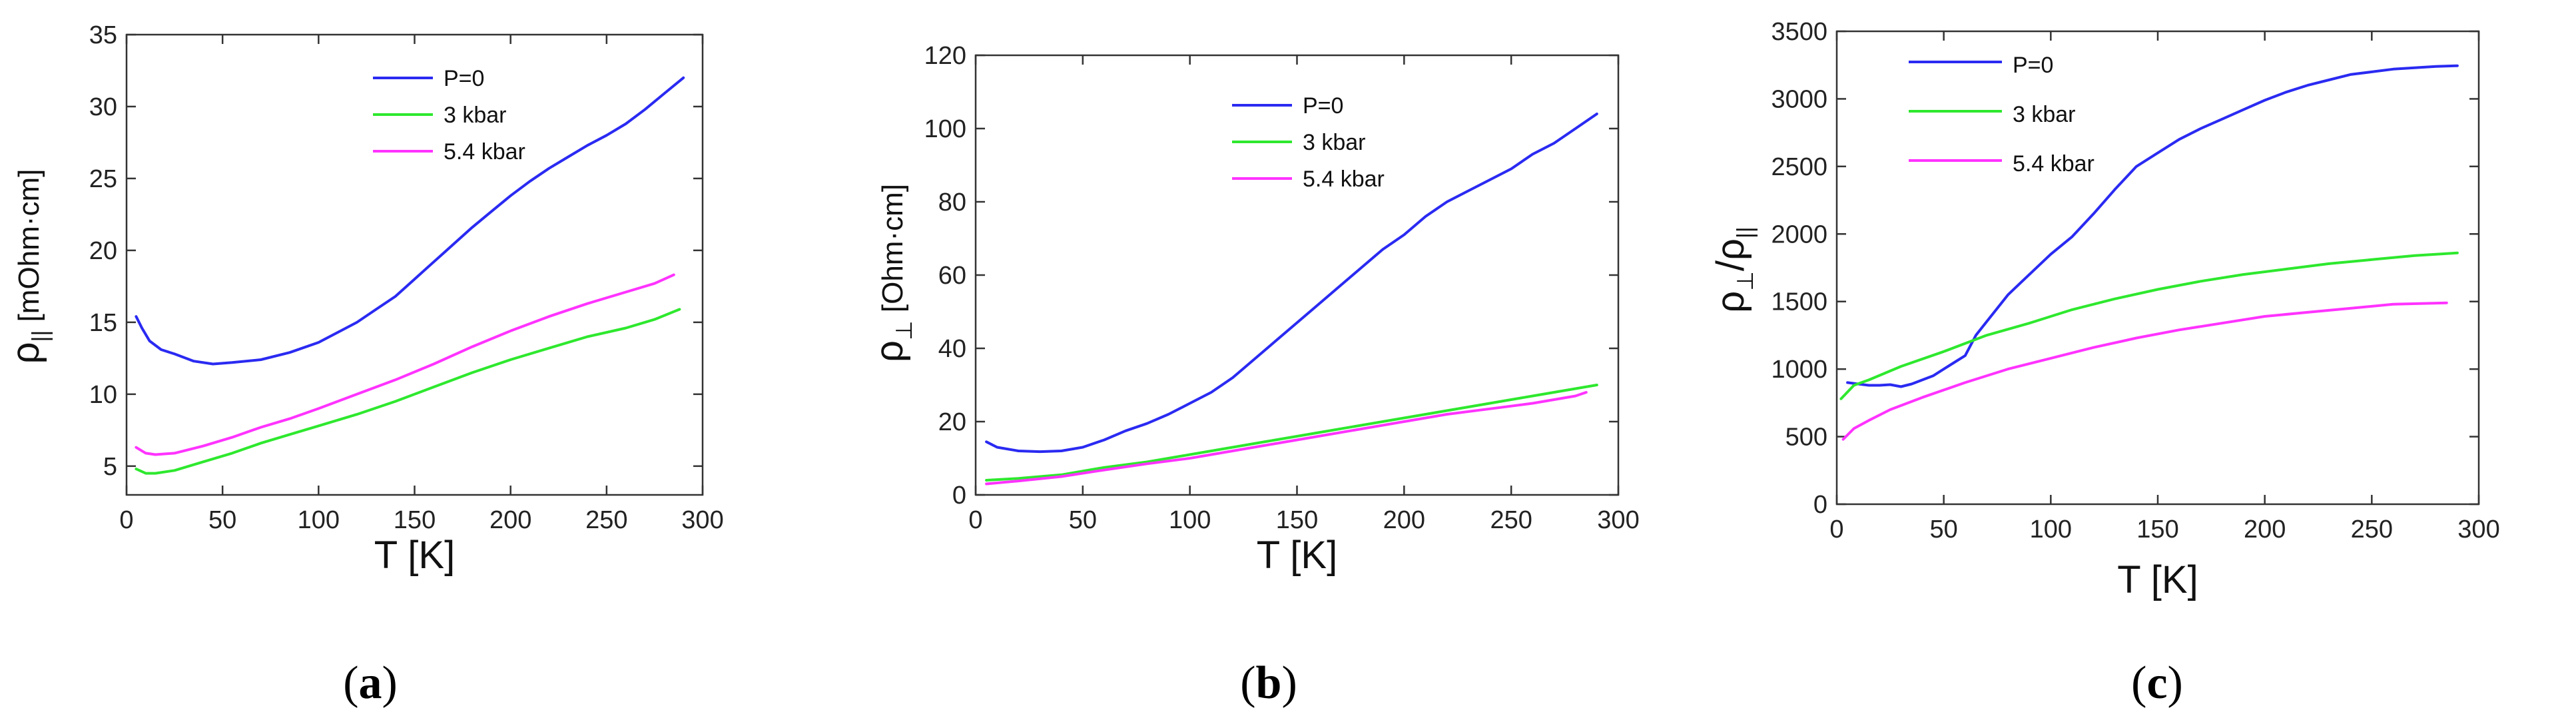 The image size is (2576, 728). Describe the element at coordinates (1268, 683) in the screenshot. I see `panel-caption: (b)` at that location.